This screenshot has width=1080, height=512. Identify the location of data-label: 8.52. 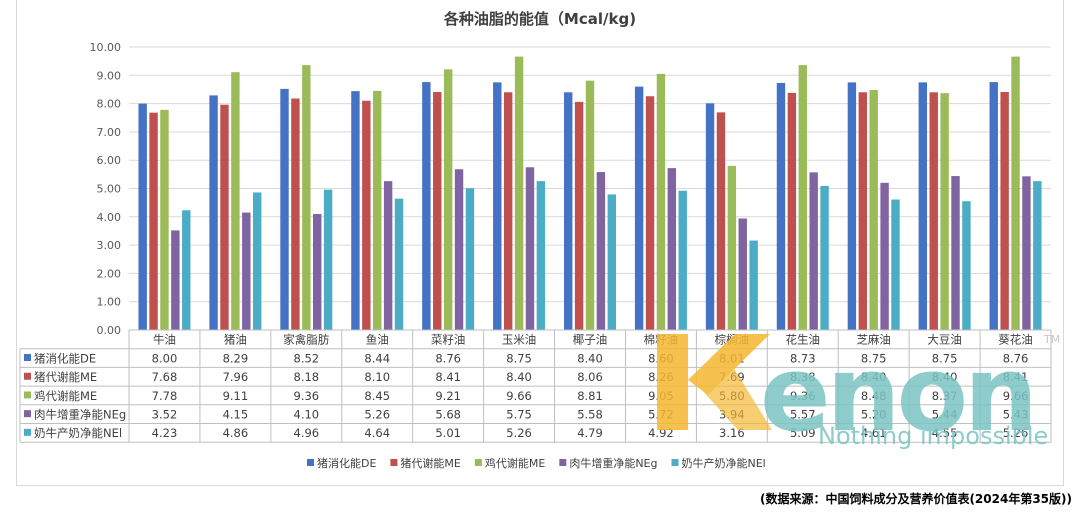
(307, 358).